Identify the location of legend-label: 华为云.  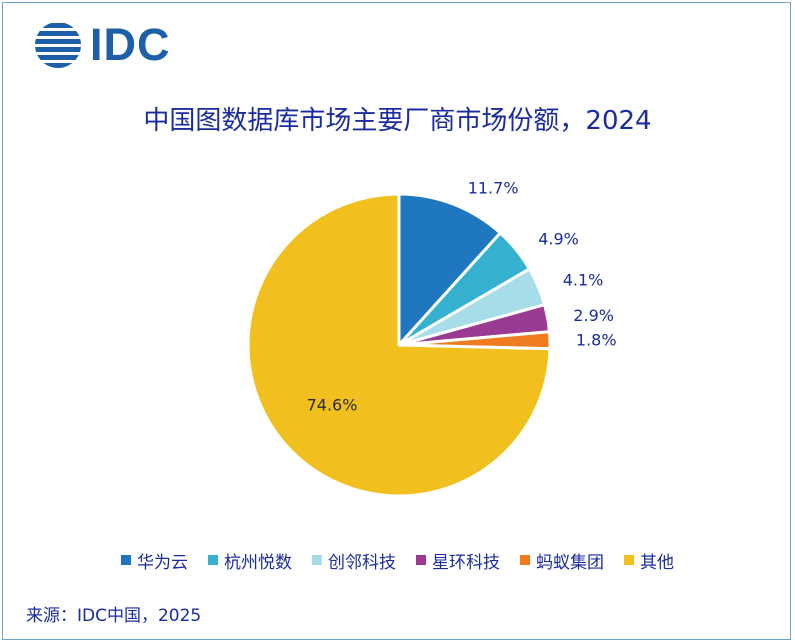
(162, 562).